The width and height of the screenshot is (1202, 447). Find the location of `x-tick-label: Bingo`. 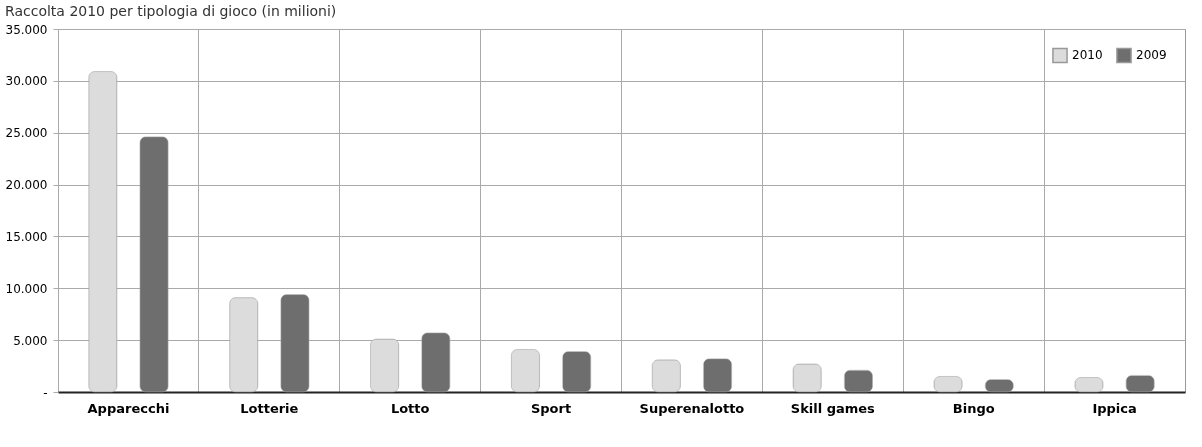

x-tick-label: Bingo is located at coordinates (973, 408).